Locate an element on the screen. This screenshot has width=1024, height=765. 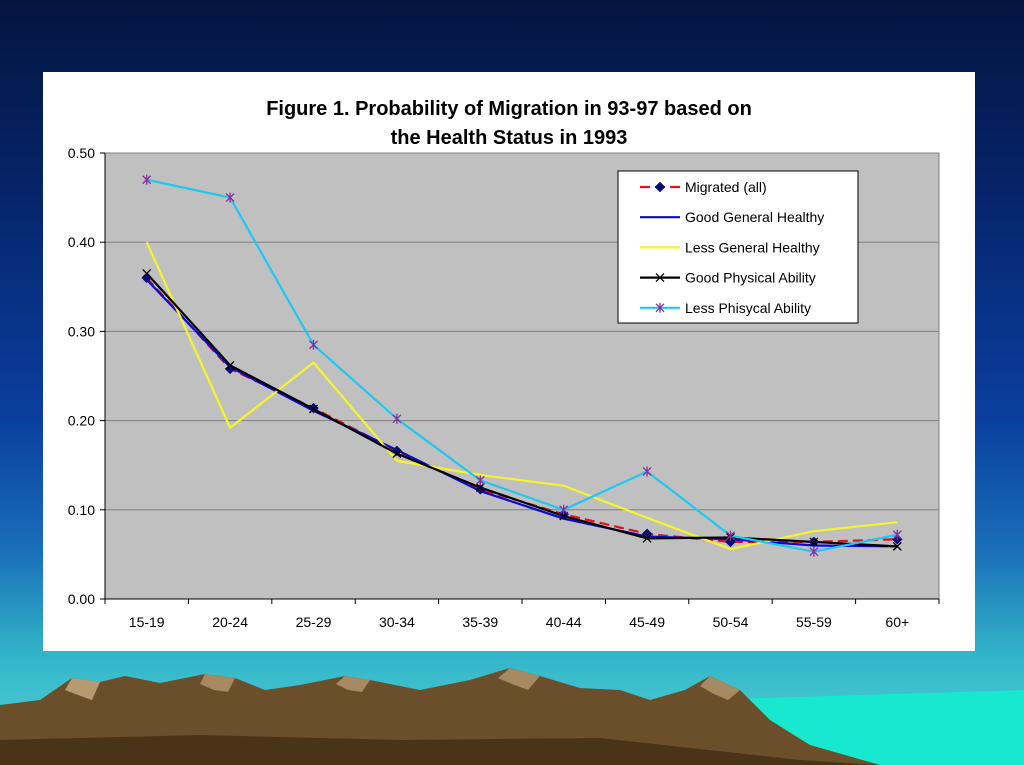
y-tick-label: 0.10 is located at coordinates (81, 510).